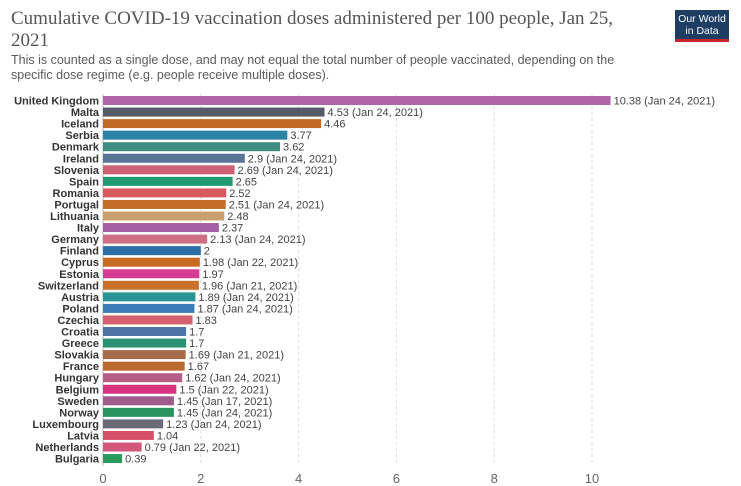 Image resolution: width=741 pixels, height=486 pixels. I want to click on owid-logo: Our World in Data, so click(702, 26).